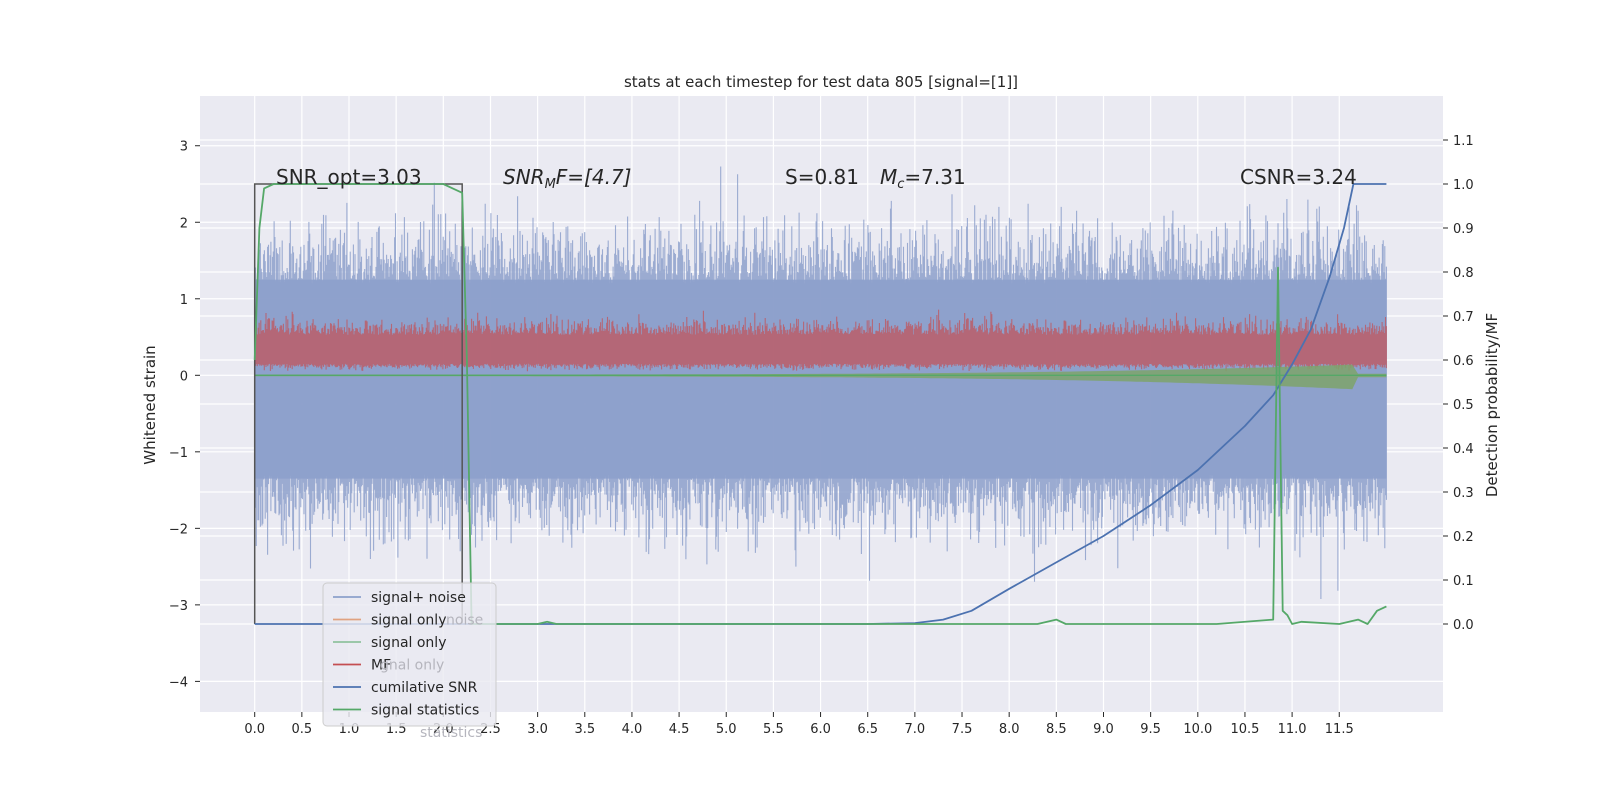 Image resolution: width=1600 pixels, height=800 pixels. Describe the element at coordinates (464, 621) in the screenshot. I see `legend-ghost-entry: noise` at that location.